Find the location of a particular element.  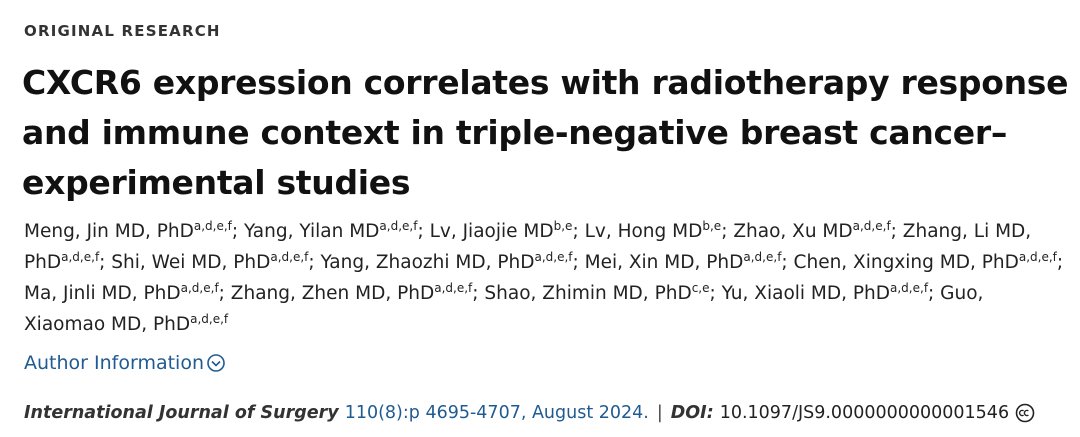

cc-license-icon is located at coordinates (1025, 413).